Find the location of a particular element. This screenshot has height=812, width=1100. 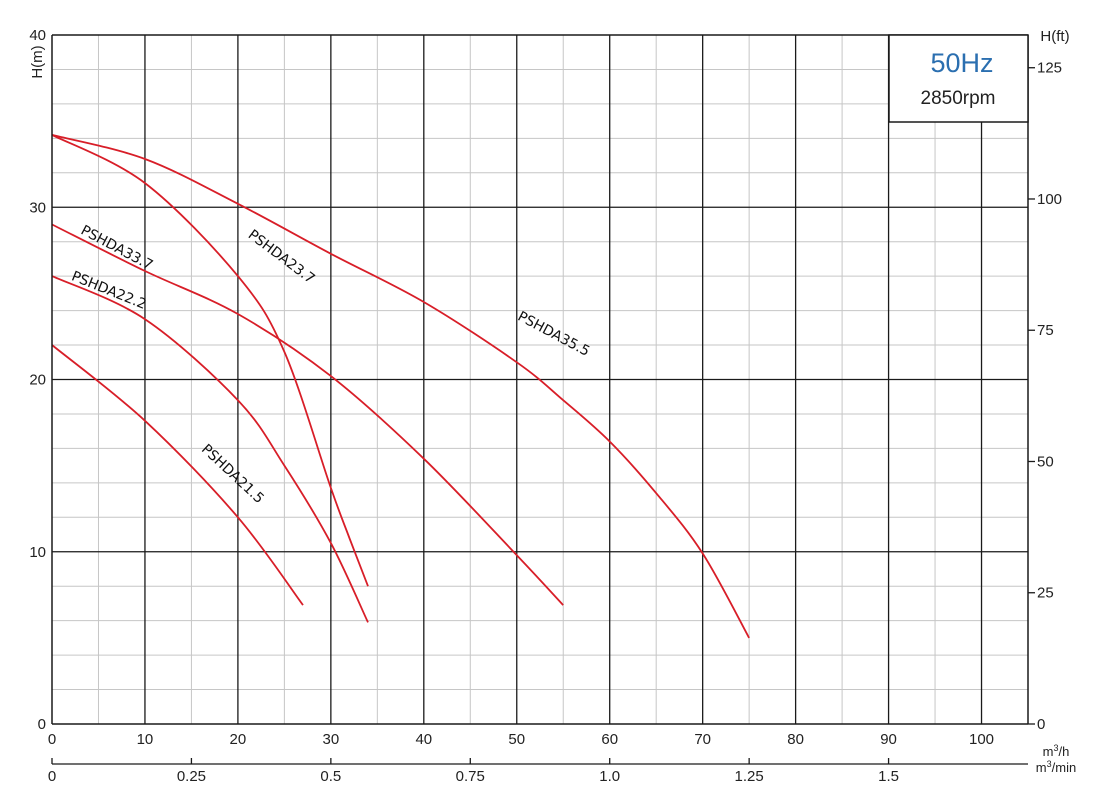

series-label-pshda35-5: PSHDA35.5 is located at coordinates (553, 334).